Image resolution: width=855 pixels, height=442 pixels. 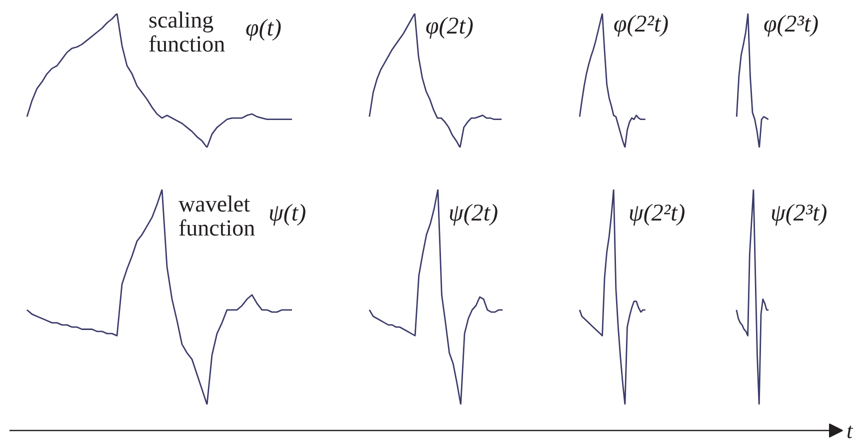 I want to click on chart-title: ψ(2t), so click(x=473, y=213).